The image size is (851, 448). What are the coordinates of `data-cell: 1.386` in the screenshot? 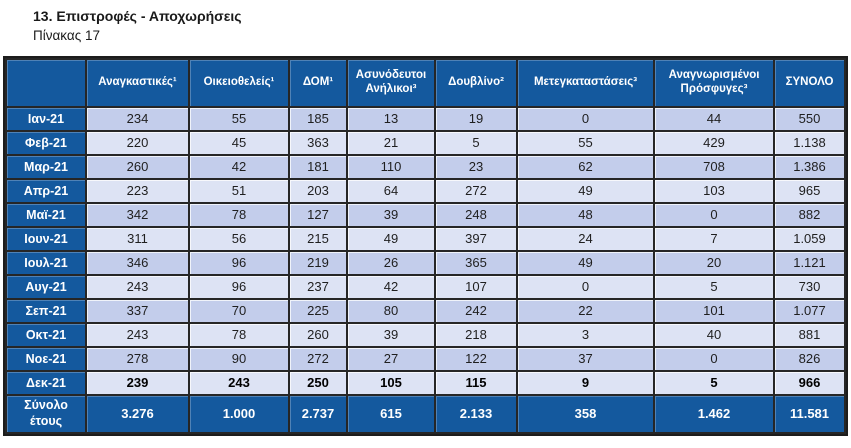 It's located at (809, 167).